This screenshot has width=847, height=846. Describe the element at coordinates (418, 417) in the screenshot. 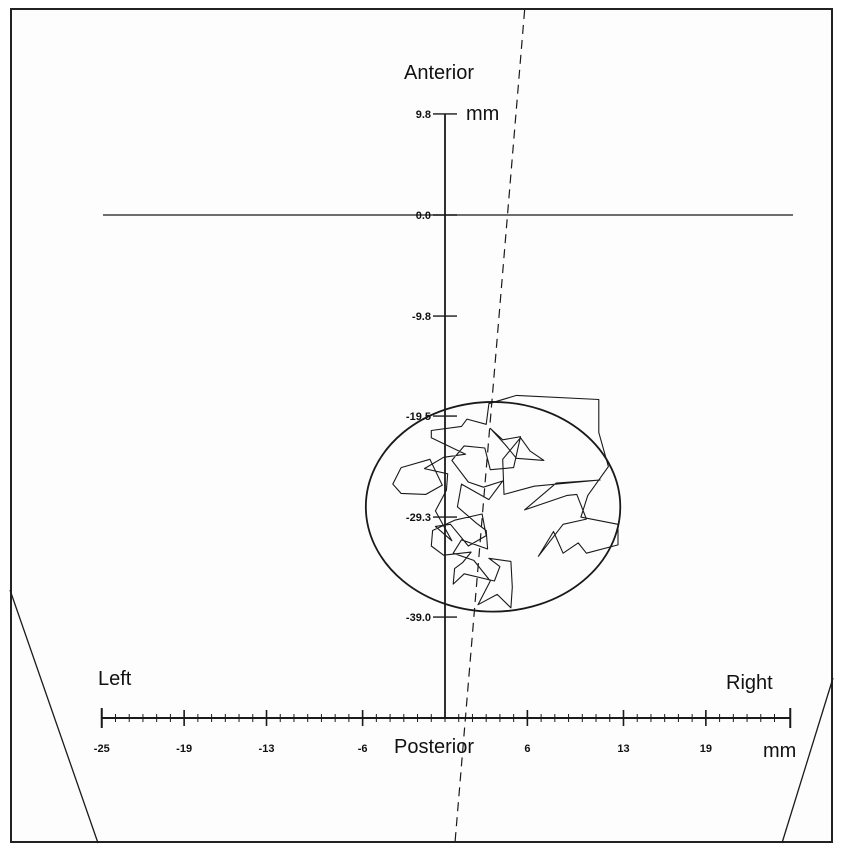

I see `y-tick-label: -19.5` at that location.